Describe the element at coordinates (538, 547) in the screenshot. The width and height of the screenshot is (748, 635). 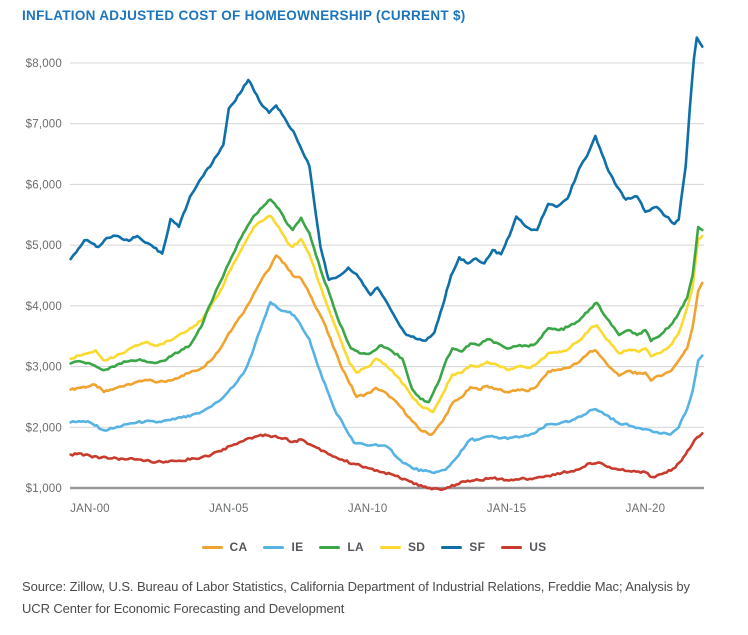
I see `legend-label-us: US` at that location.